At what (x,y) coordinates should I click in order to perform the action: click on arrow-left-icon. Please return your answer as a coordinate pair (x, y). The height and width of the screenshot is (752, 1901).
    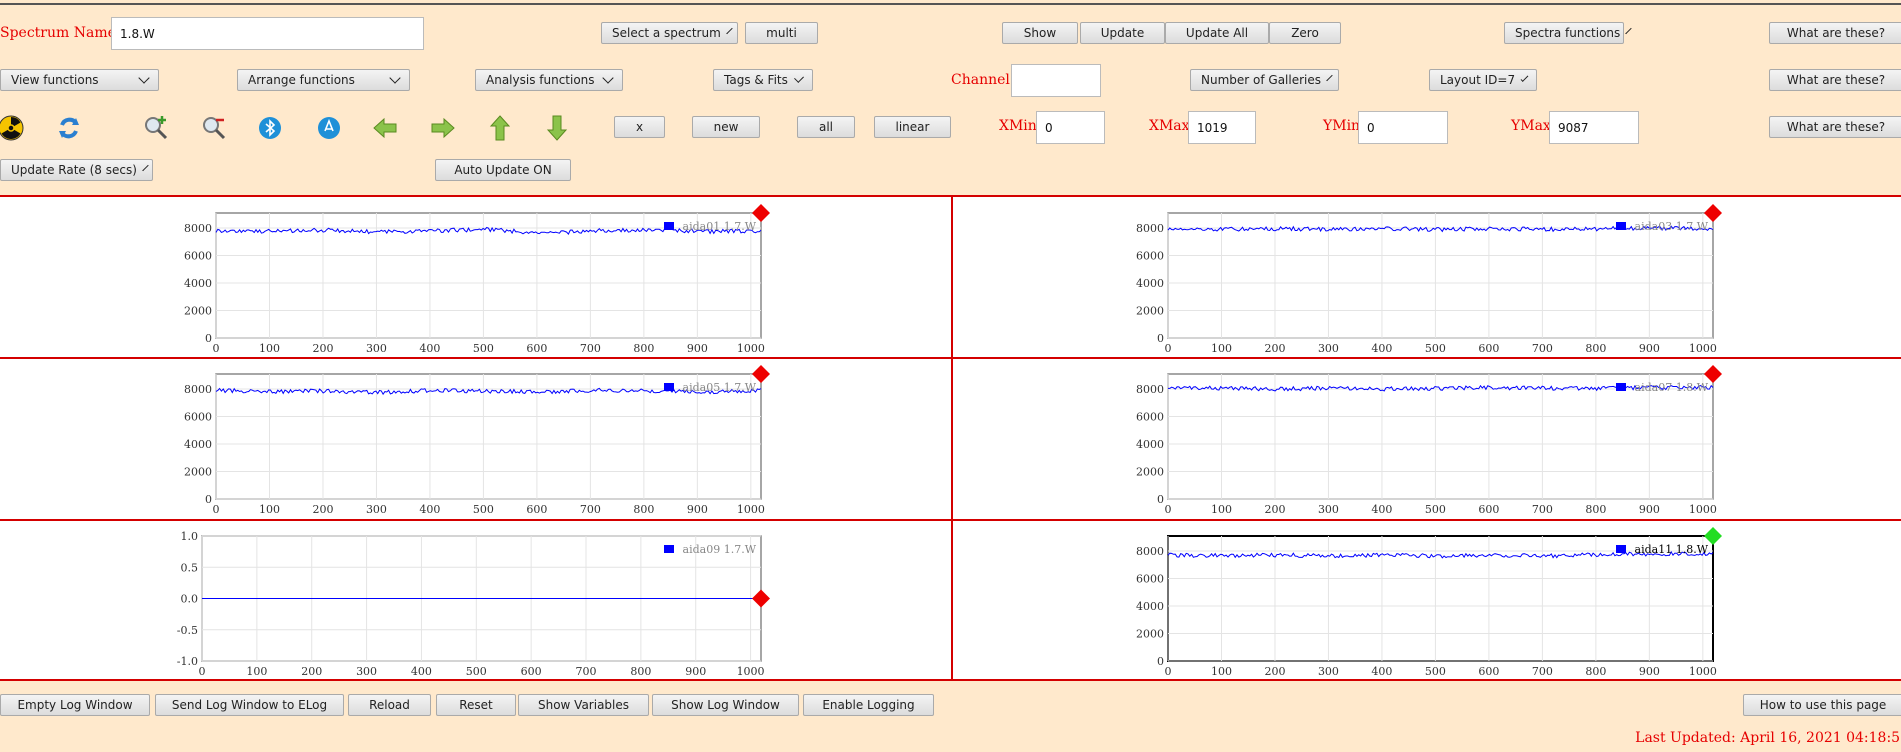
    Looking at the image, I should click on (385, 128).